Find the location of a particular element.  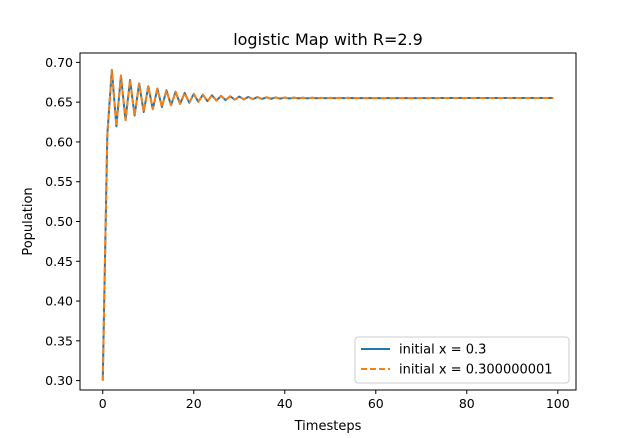

y-tick-label: 0.45 is located at coordinates (59, 261).